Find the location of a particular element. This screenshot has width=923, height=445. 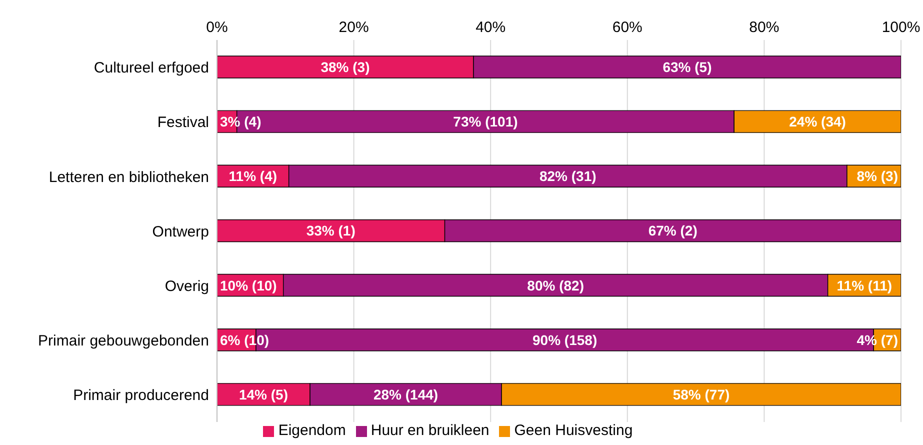

data-label: 82% (31) is located at coordinates (567, 176).